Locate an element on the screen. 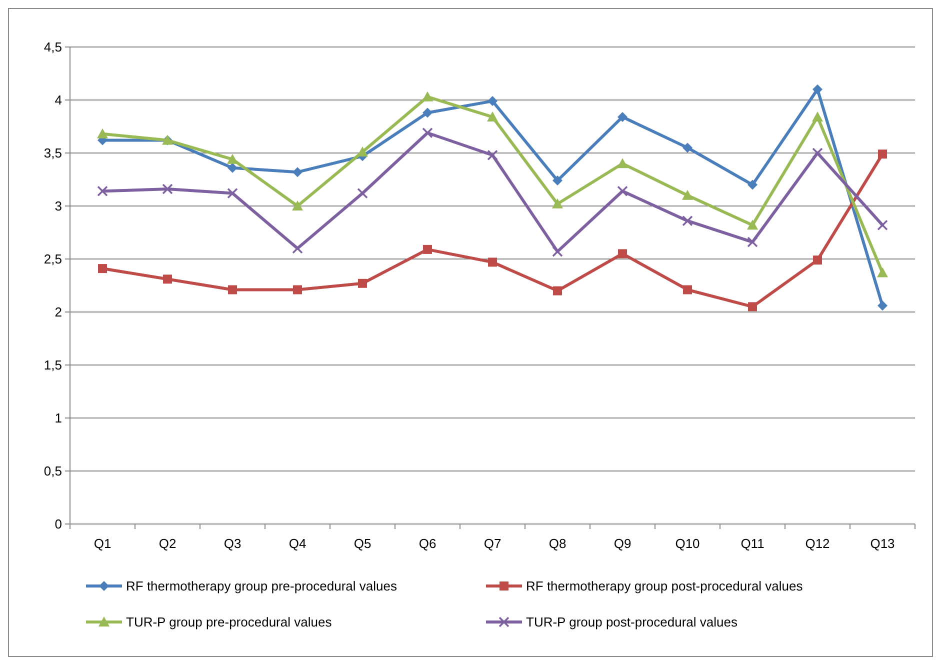 Image resolution: width=941 pixels, height=665 pixels. legend-label: RF thermotherapy group post-procedural values is located at coordinates (665, 586).